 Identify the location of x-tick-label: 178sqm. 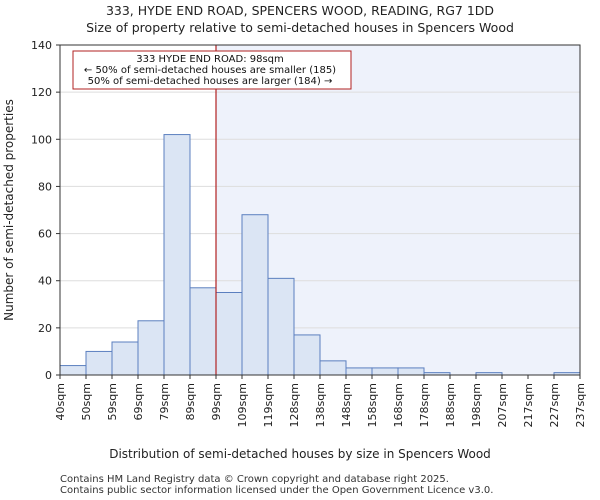
(424, 405).